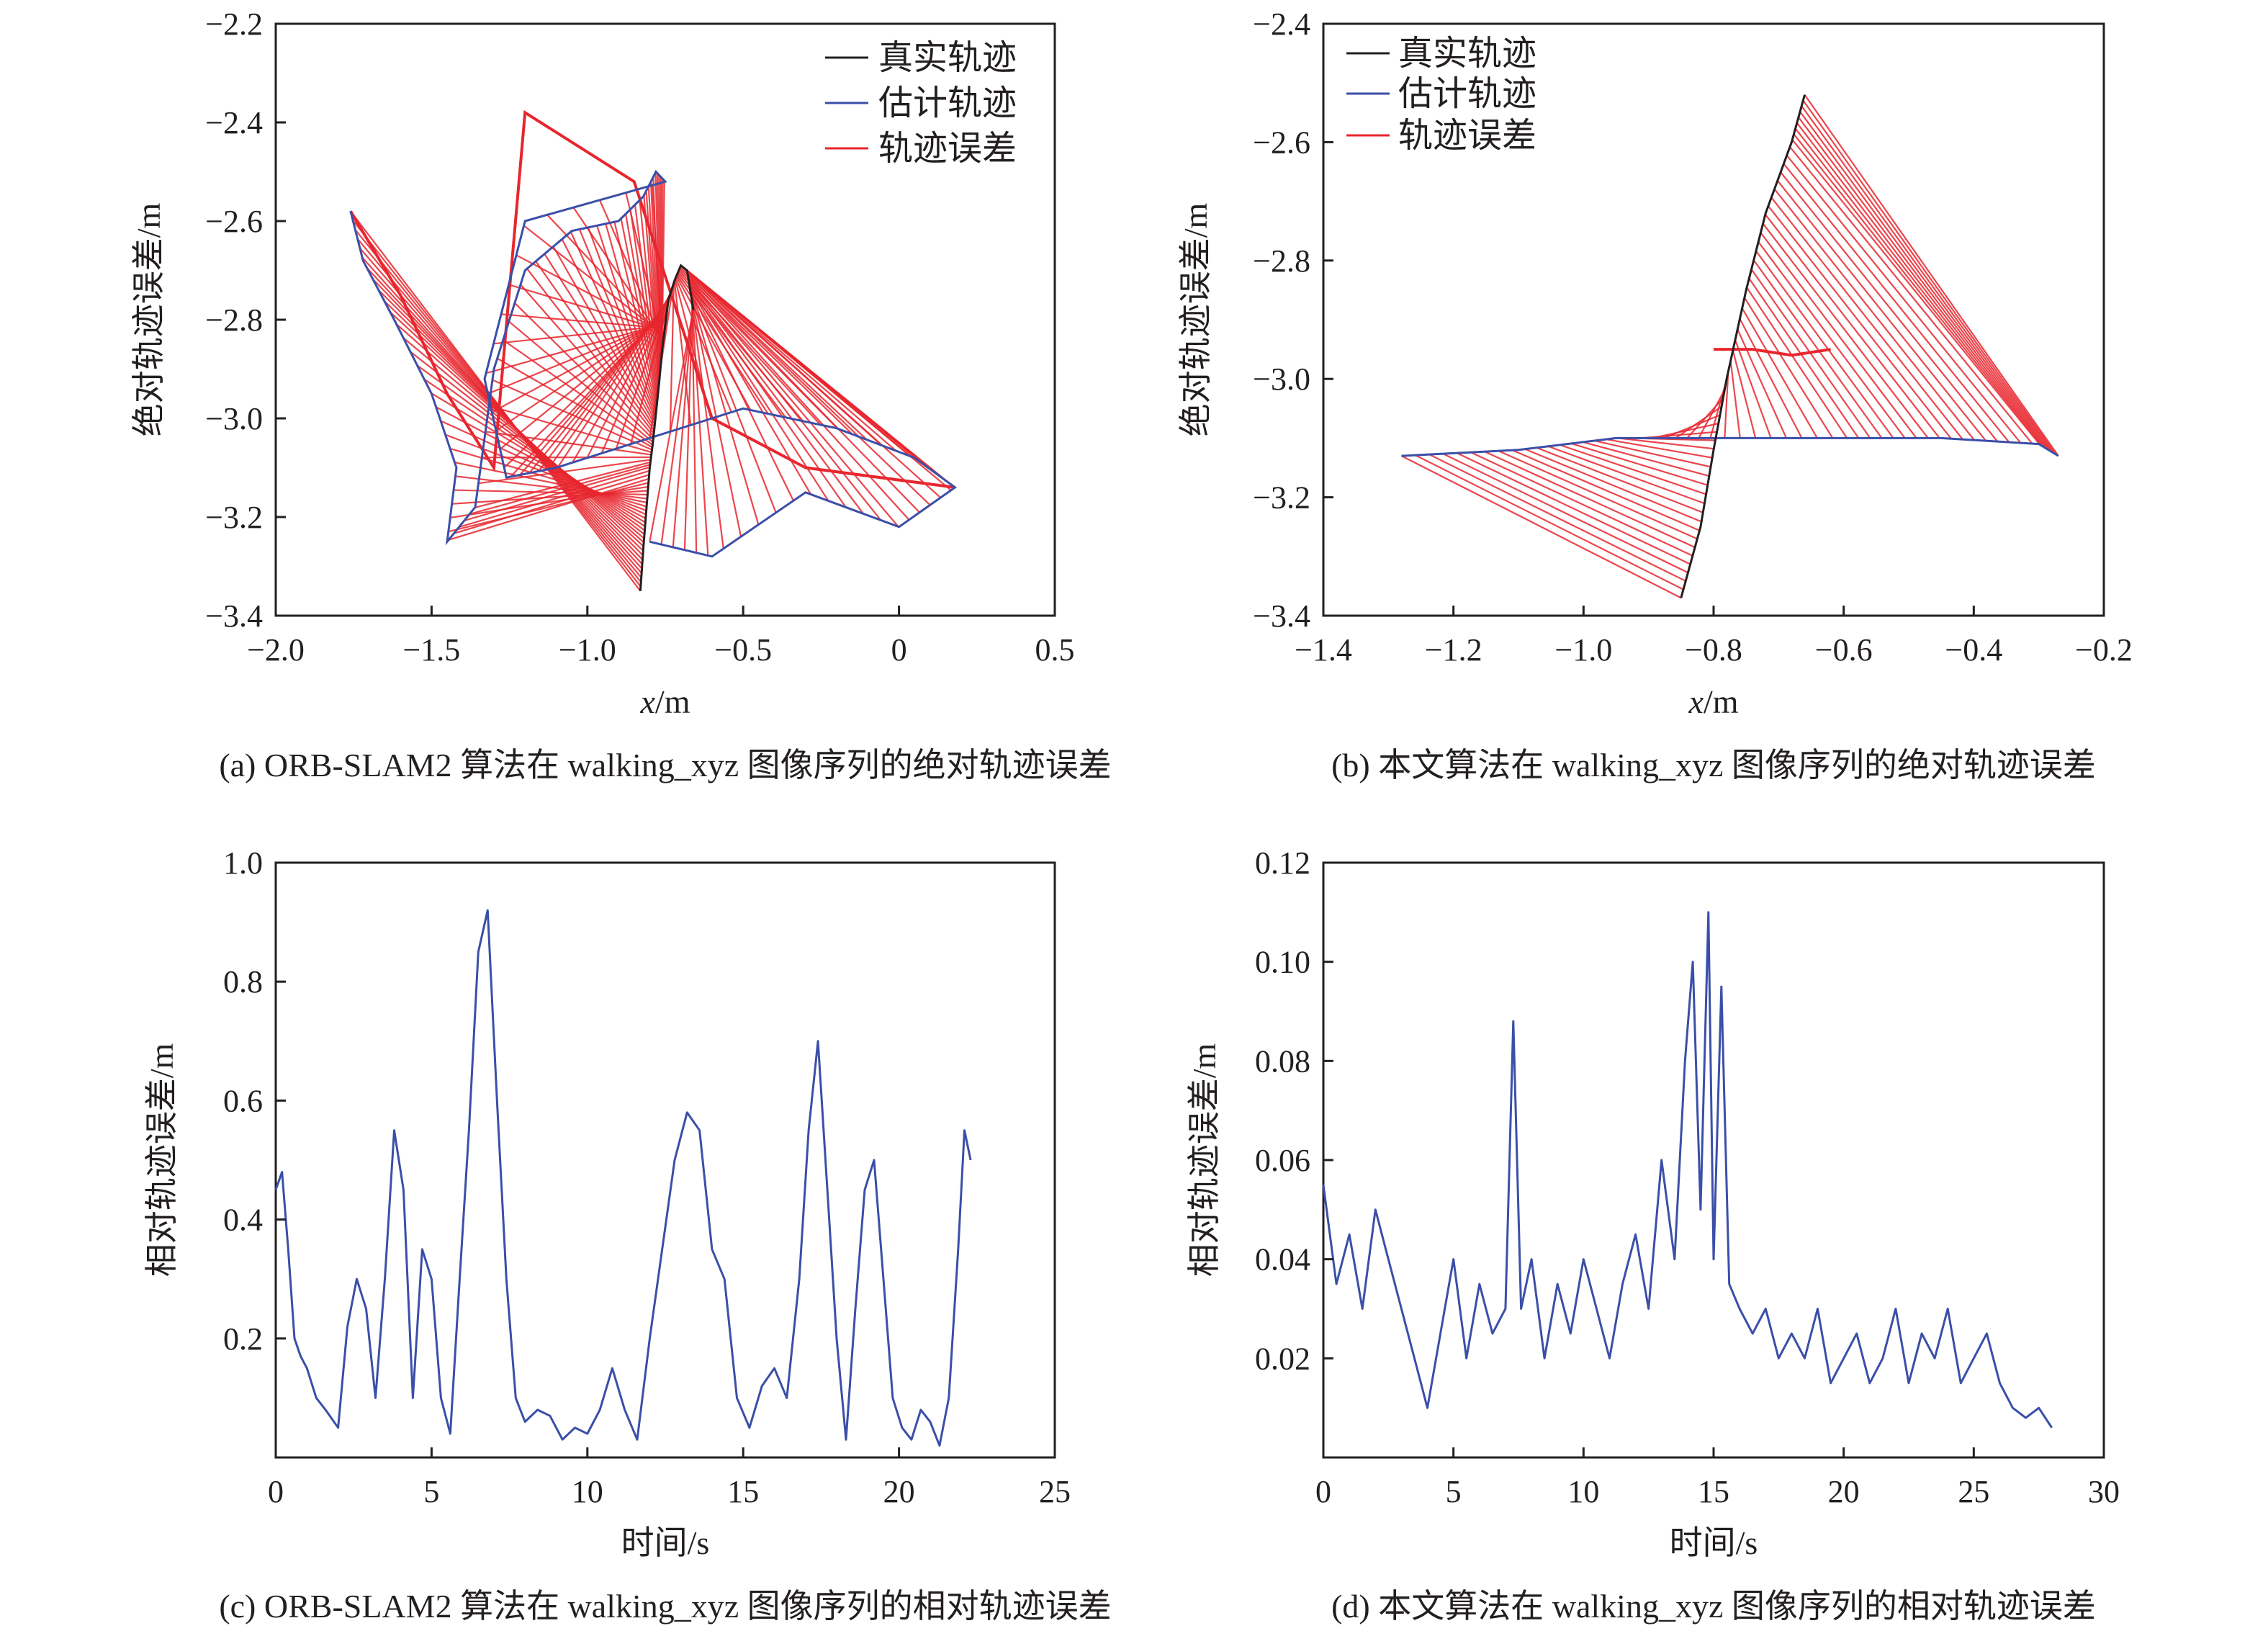  Describe the element at coordinates (1282, 1160) in the screenshot. I see `panel-d-ytick-label: 0.06` at that location.